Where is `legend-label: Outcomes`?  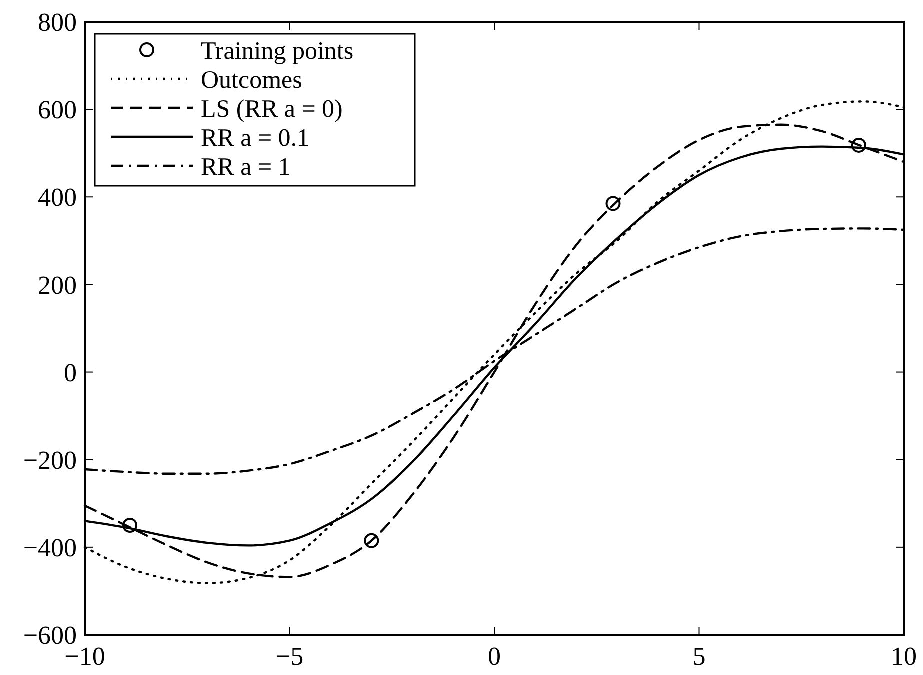 legend-label: Outcomes is located at coordinates (251, 80).